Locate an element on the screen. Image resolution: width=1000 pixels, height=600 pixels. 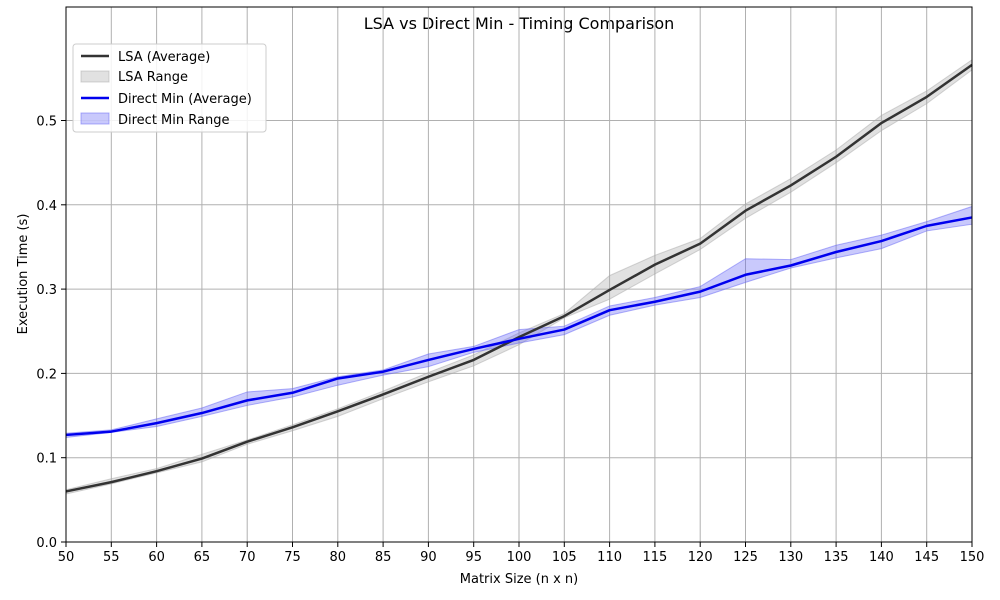
x-tick-label: 85 is located at coordinates (383, 557).